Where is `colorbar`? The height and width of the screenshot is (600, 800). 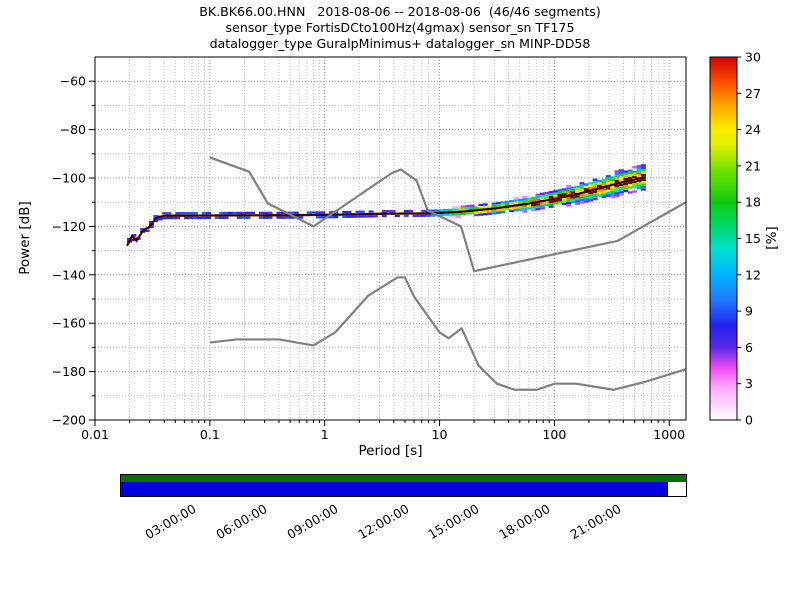 colorbar is located at coordinates (723, 238).